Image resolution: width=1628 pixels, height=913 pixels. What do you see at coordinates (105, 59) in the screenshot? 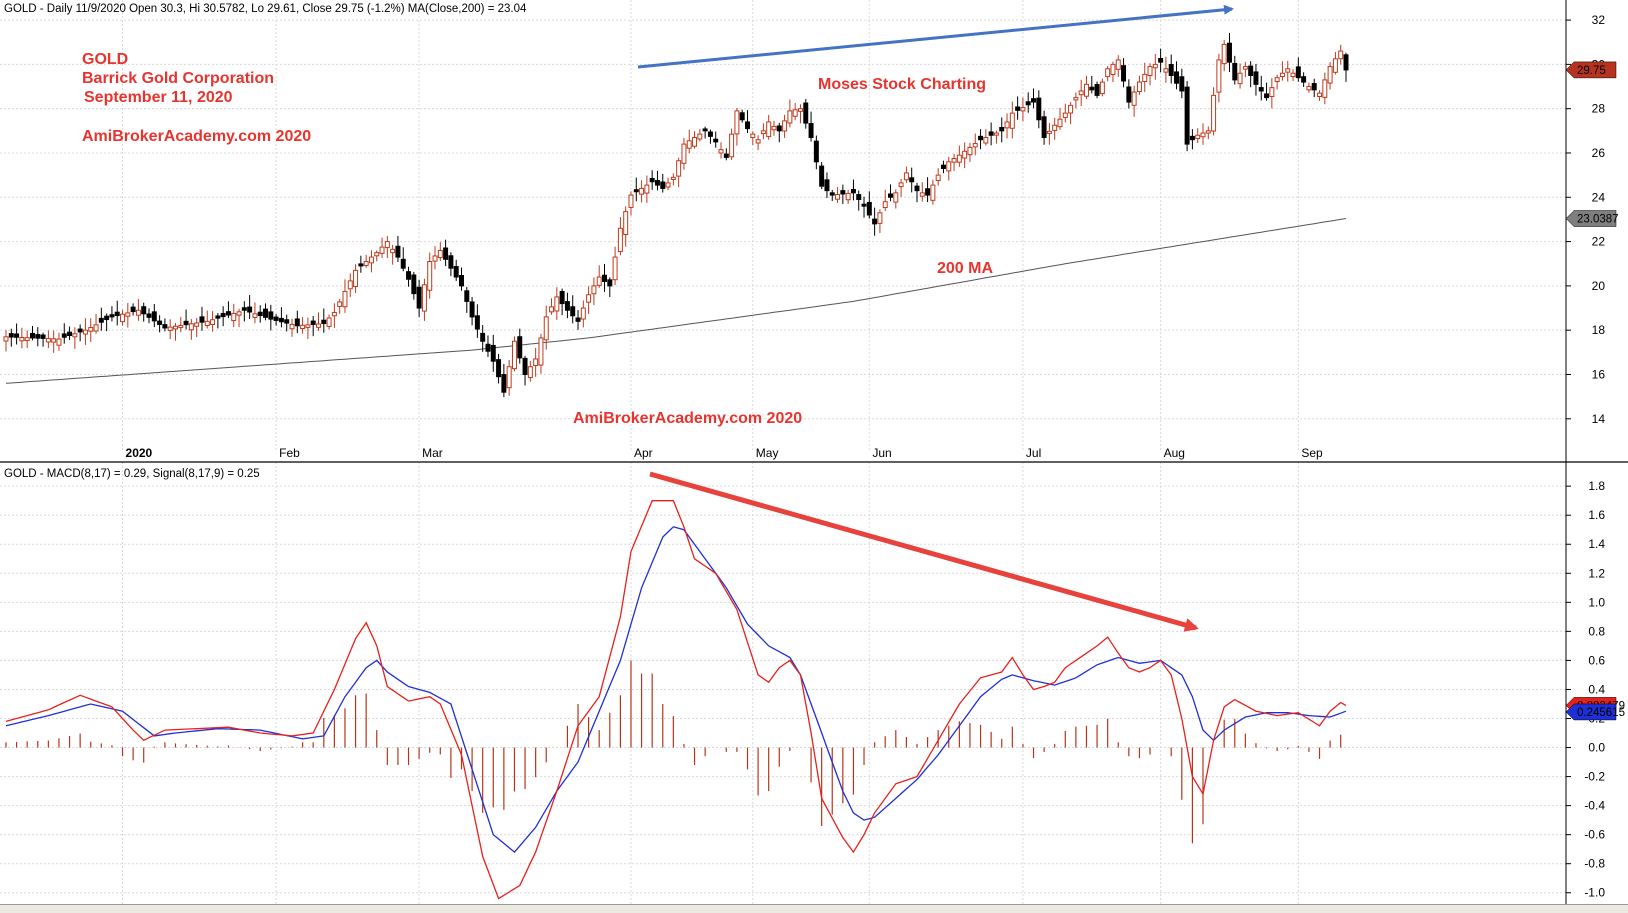
I see `symbol-label: GOLD` at bounding box center [105, 59].